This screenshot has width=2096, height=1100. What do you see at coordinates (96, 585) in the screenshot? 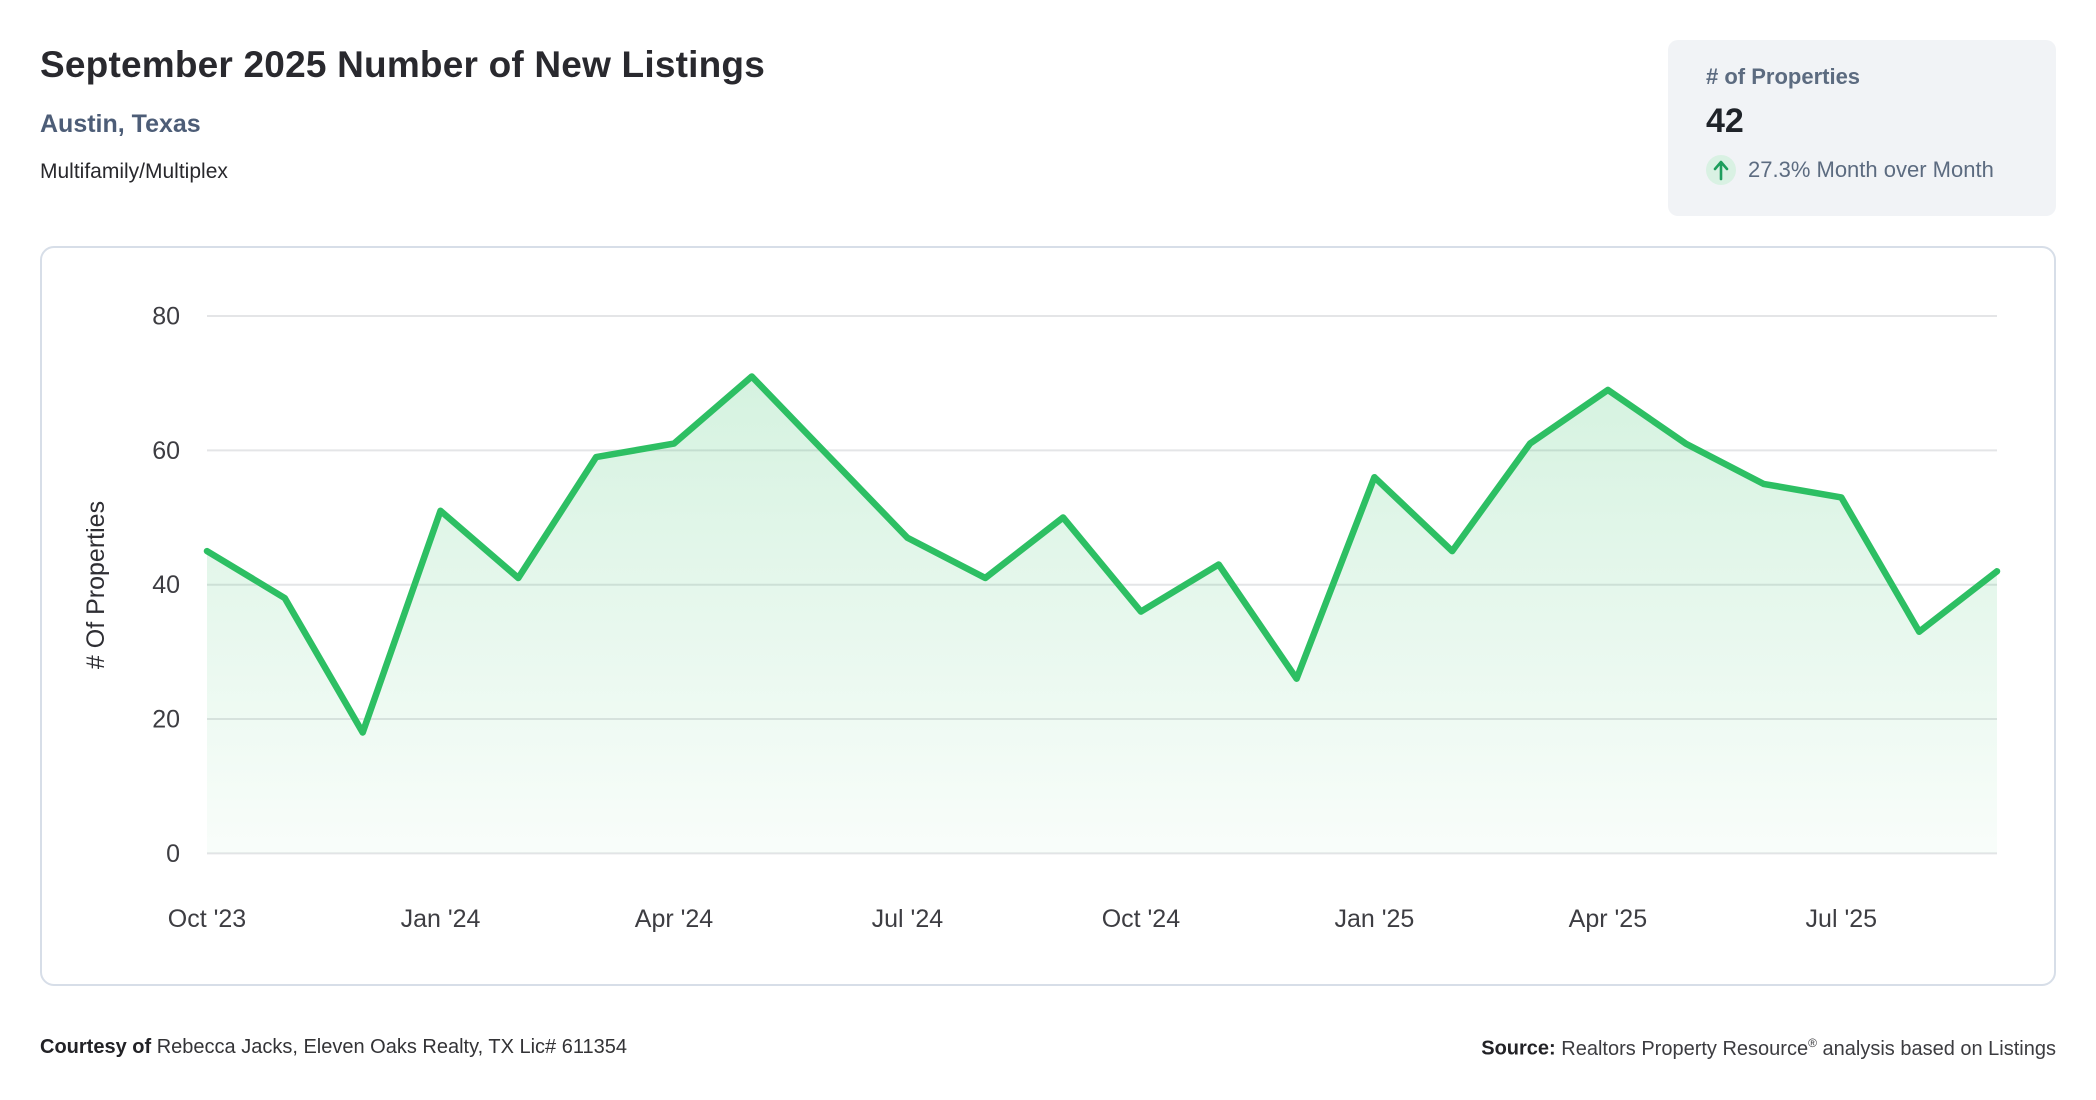
I see `y-axis-title: # Of Properties` at bounding box center [96, 585].